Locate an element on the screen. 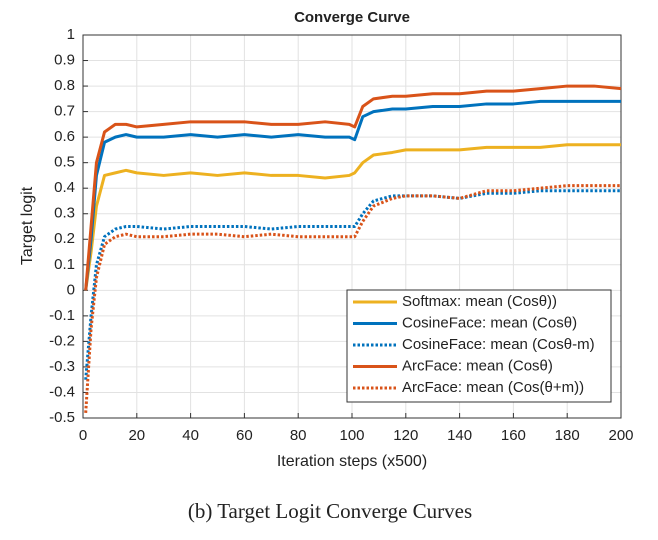 This screenshot has height=540, width=658. x-tick-label: 180 is located at coordinates (567, 435).